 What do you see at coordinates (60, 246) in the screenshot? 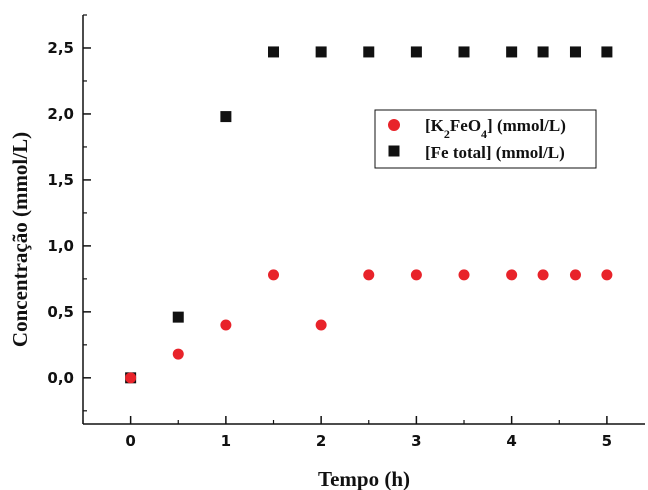
I see `y-tick-label: 1,0` at bounding box center [60, 246].